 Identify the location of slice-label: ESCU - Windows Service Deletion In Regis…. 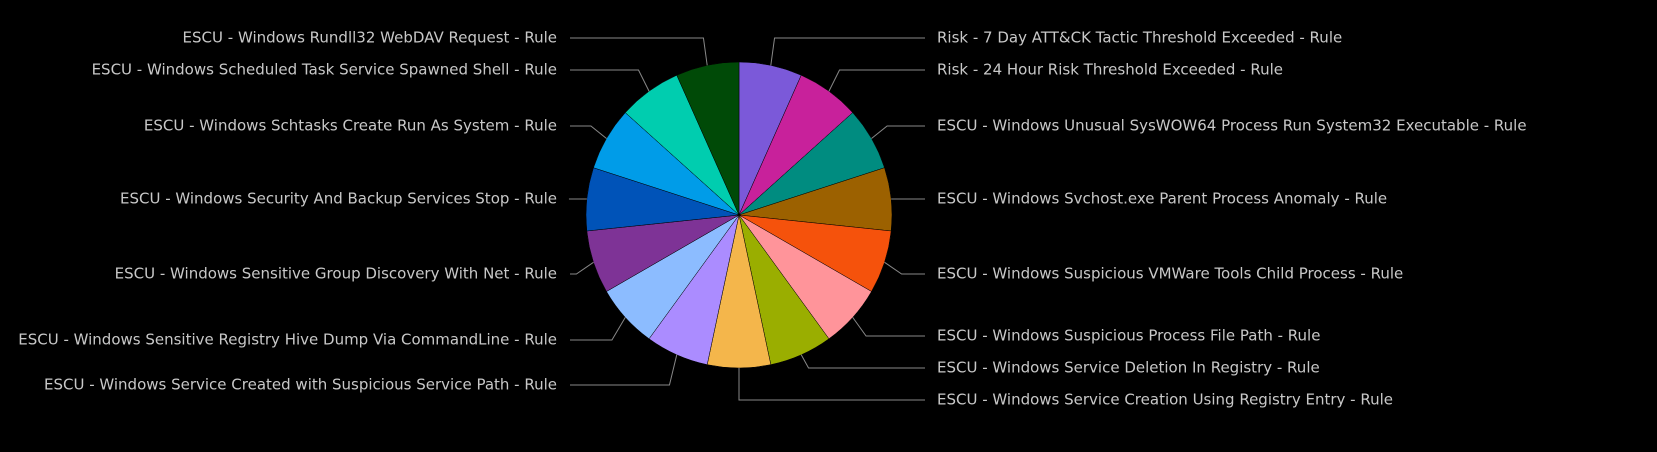
(1128, 368).